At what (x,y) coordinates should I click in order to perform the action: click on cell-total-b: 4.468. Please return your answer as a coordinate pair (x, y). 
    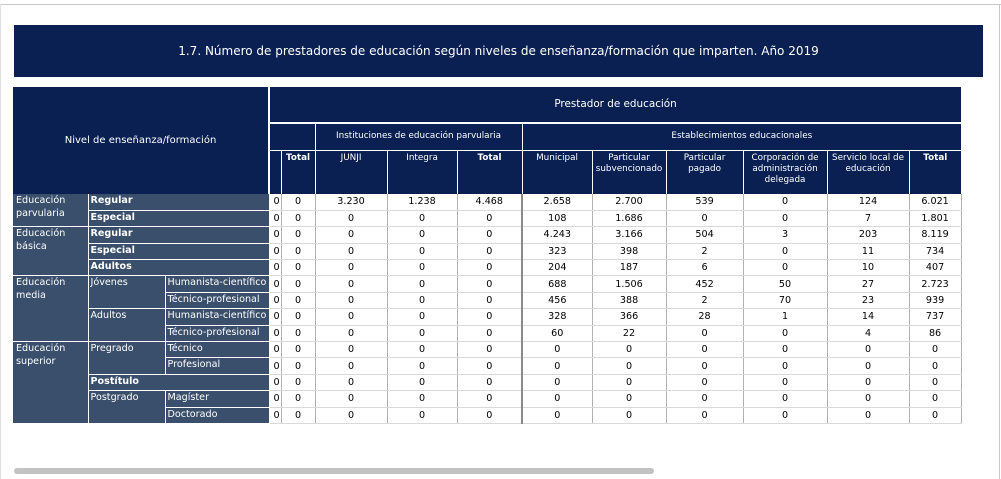
    Looking at the image, I should click on (490, 202).